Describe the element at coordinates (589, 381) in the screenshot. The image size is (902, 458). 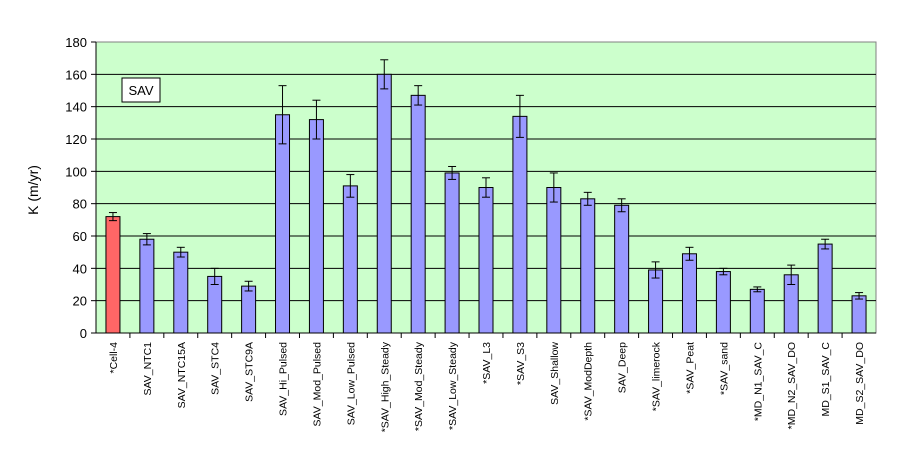
I see `x-tick-label: *SAV_ModDepth` at that location.